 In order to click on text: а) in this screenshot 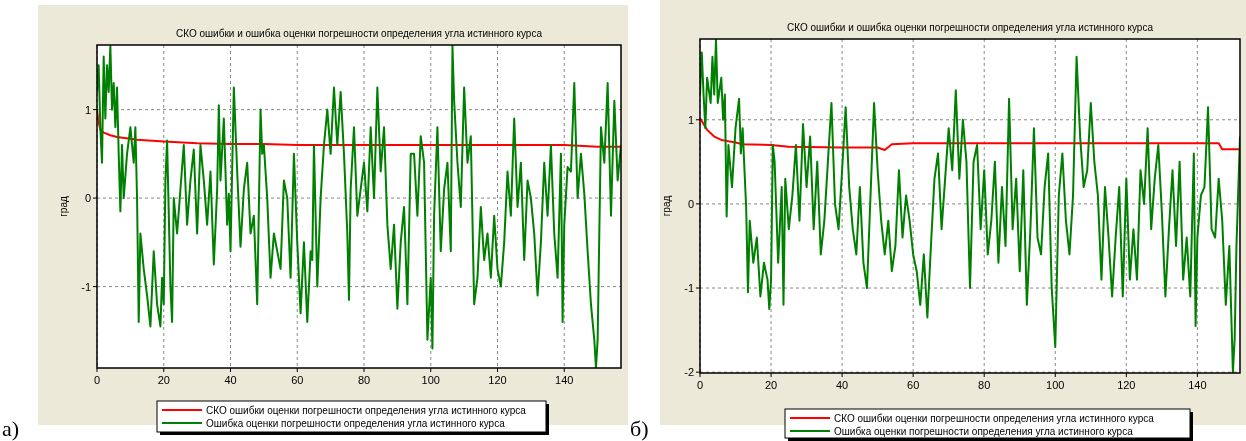, I will do `click(11, 428)`.